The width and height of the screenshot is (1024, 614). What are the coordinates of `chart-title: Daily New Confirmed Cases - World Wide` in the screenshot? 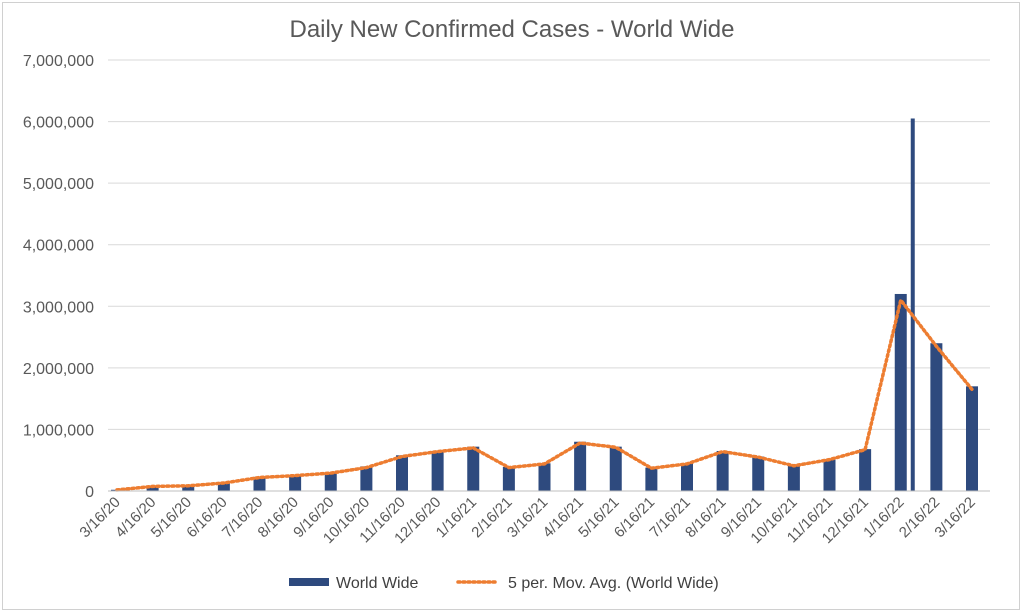 It's located at (511, 29).